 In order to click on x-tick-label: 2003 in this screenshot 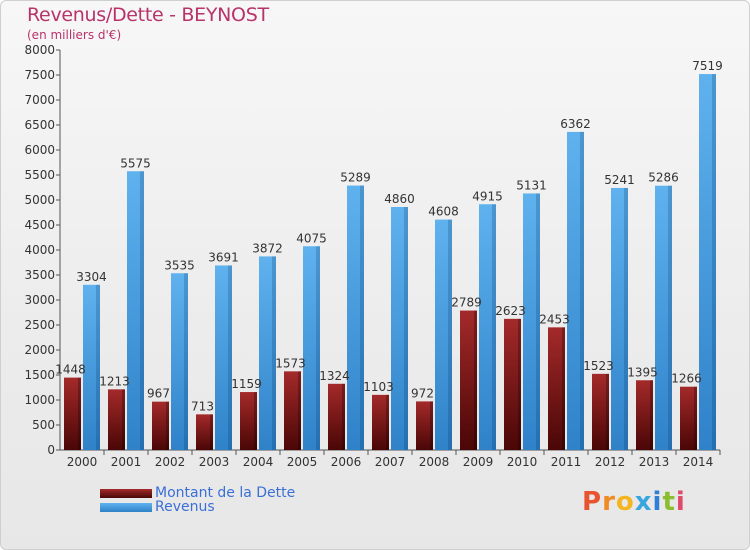, I will do `click(214, 462)`.